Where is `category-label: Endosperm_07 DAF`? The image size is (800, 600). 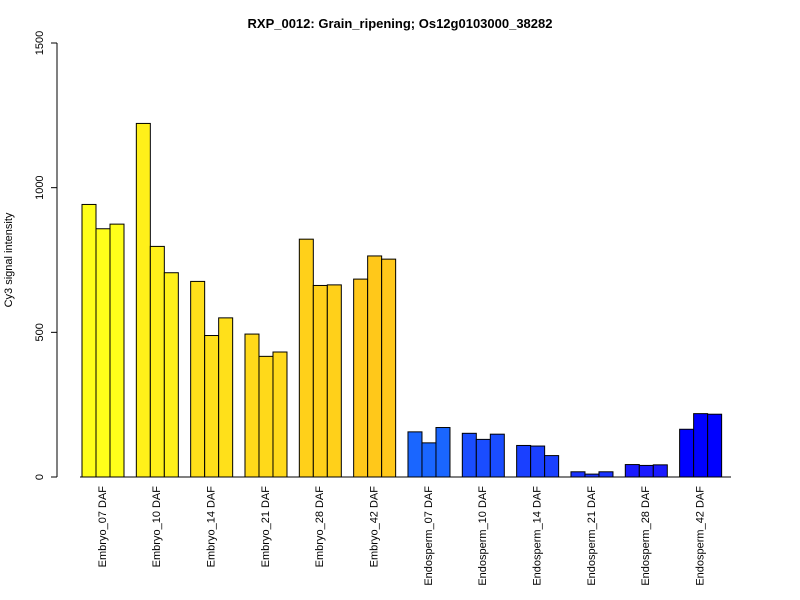
category-label: Endosperm_07 DAF is located at coordinates (429, 536).